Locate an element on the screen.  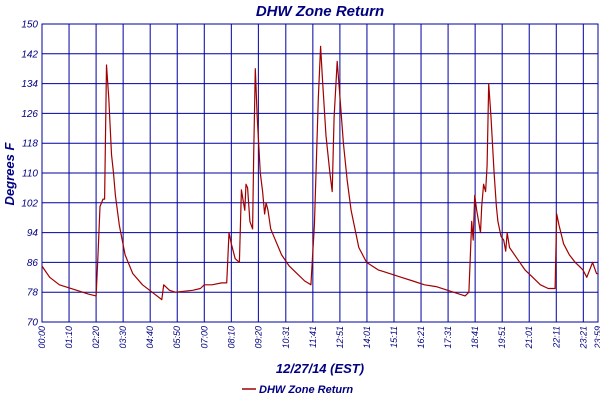
x-tick-label: 19:51 is located at coordinates (502, 337).